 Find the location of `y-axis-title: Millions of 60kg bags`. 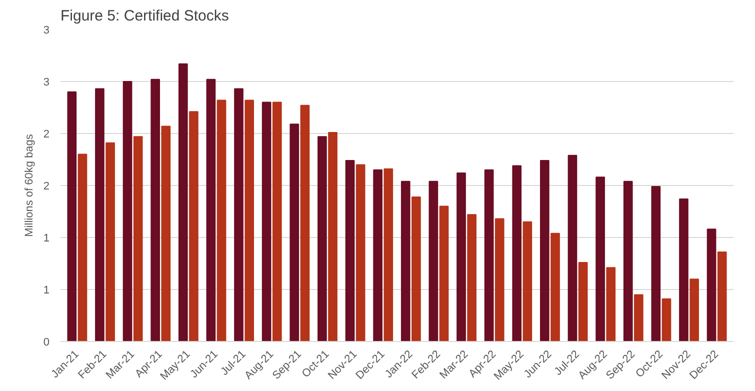

y-axis-title: Millions of 60kg bags is located at coordinates (29, 185).